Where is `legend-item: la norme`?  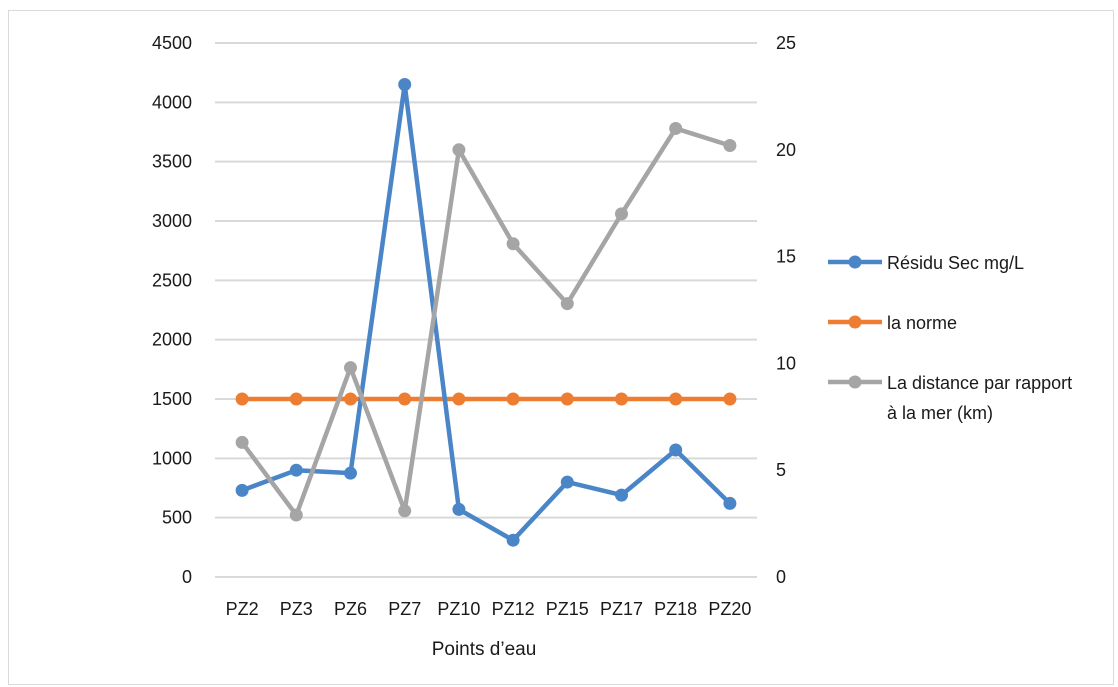 legend-item: la norme is located at coordinates (892, 323).